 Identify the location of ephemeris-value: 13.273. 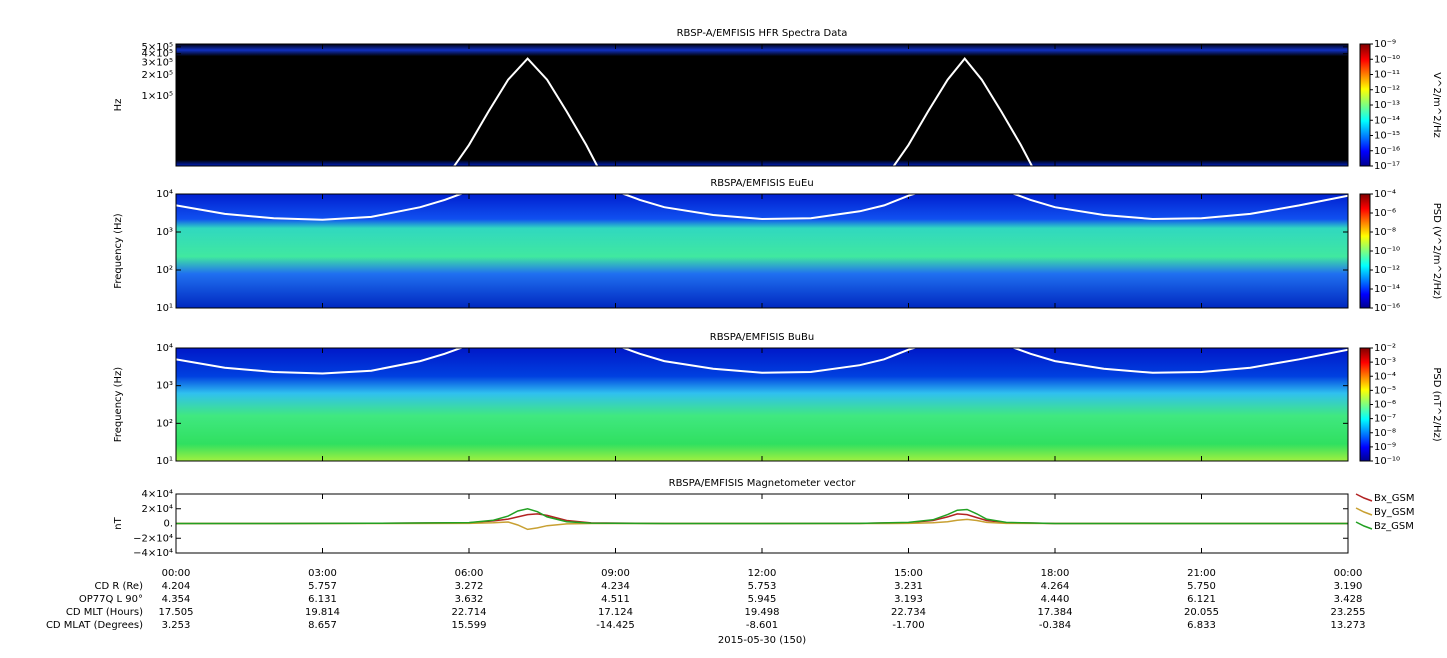
(1348, 625).